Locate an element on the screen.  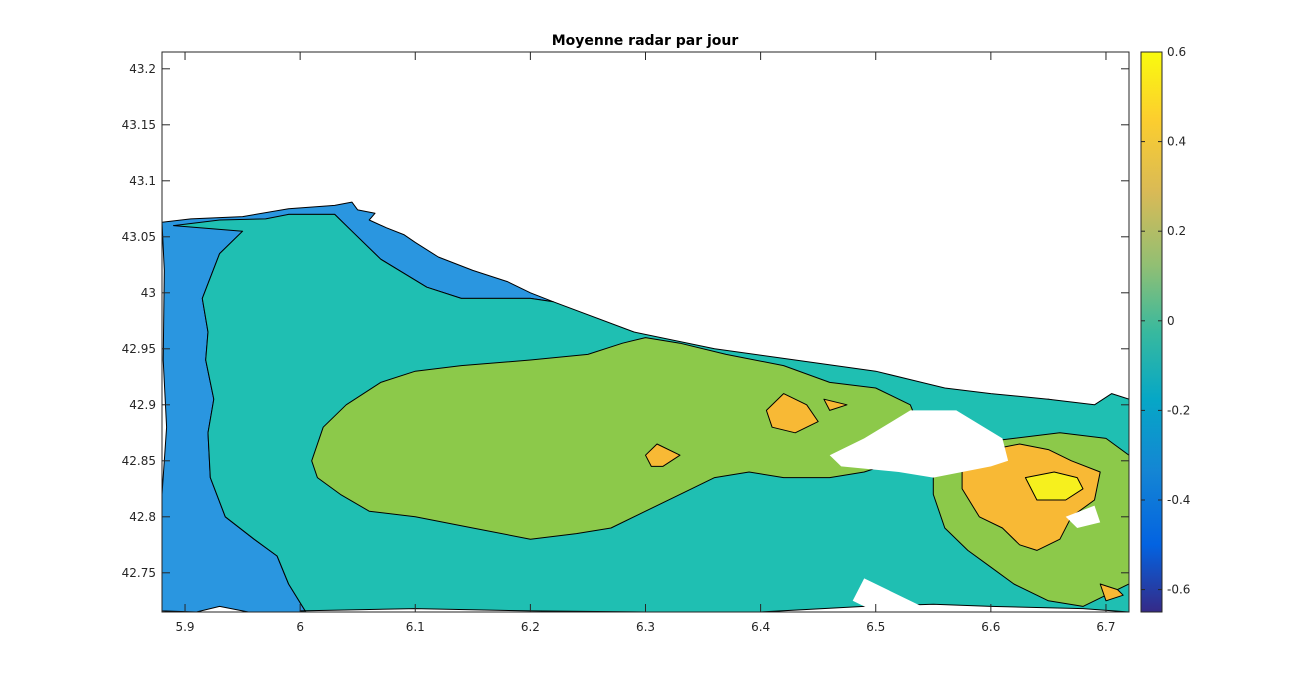
colorbar-gradient is located at coordinates (1151, 332).